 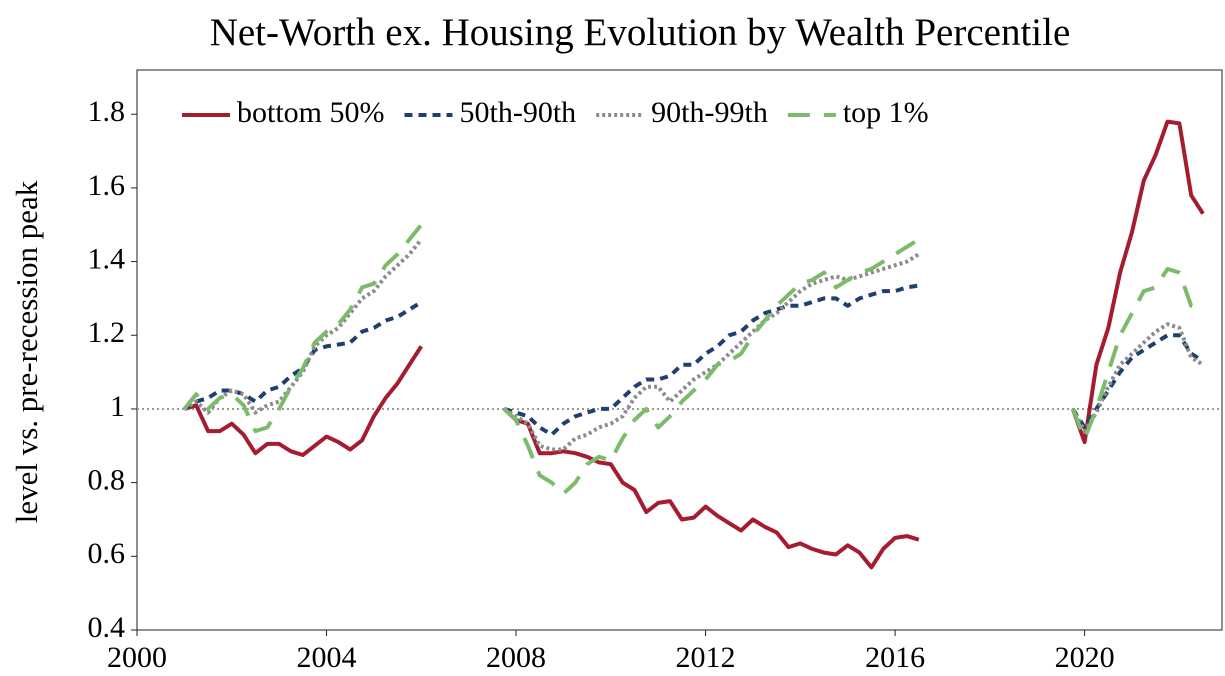 I want to click on y-tick-label: 0.6, so click(x=107, y=553).